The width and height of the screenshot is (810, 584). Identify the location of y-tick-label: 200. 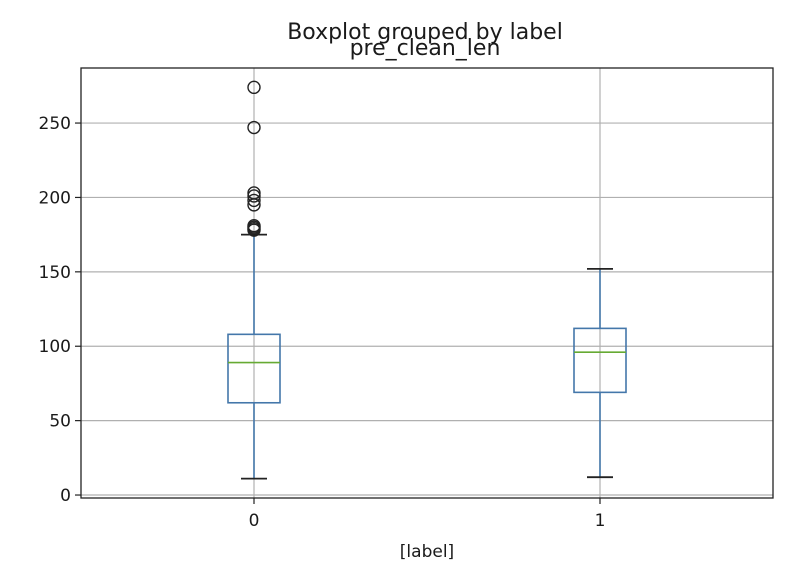
(55, 198).